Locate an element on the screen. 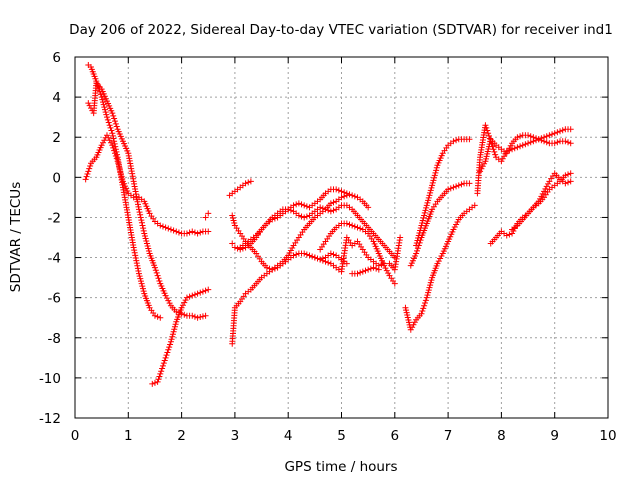 This screenshot has width=640, height=480. x-tick-label: 5 is located at coordinates (341, 436).